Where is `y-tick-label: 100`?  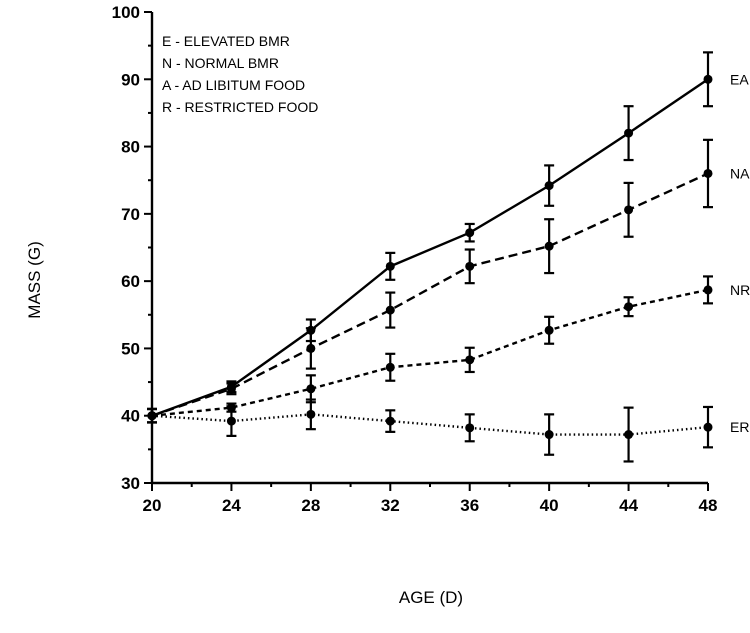 y-tick-label: 100 is located at coordinates (126, 12).